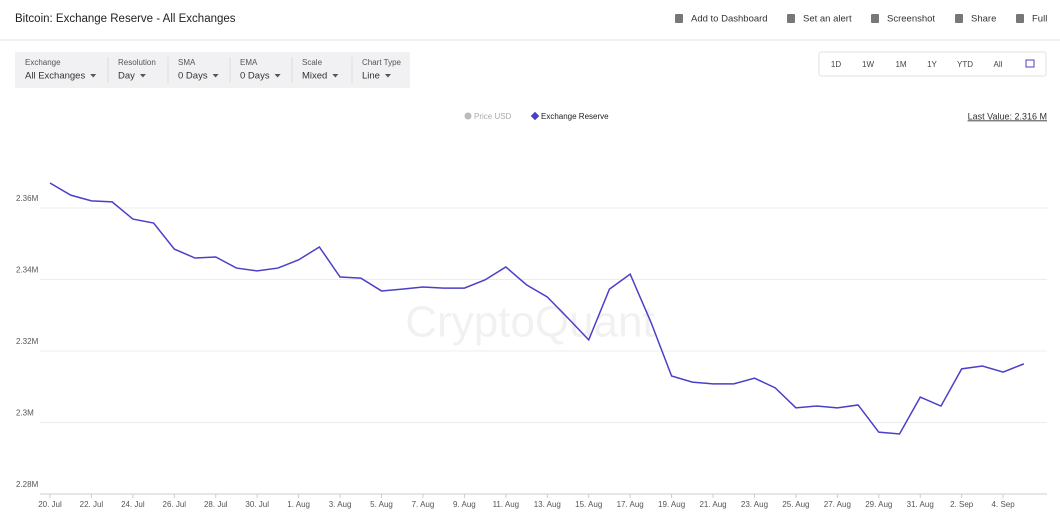 The image size is (1060, 522). Describe the element at coordinates (50, 504) in the screenshot. I see `x-tick-label: 20. Jul` at that location.